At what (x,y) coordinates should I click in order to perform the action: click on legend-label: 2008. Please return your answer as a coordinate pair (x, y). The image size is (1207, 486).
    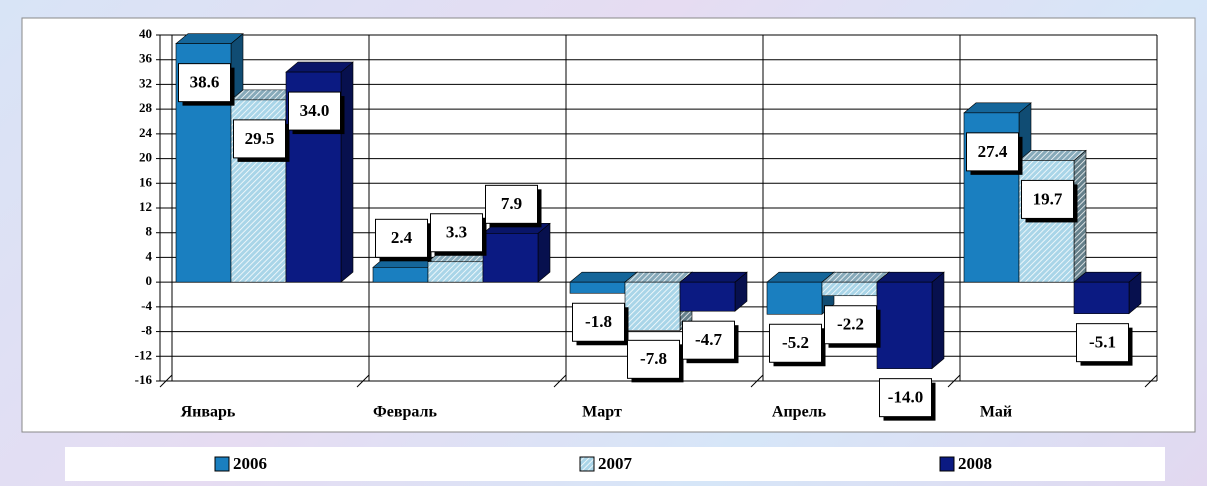
    Looking at the image, I should click on (975, 463).